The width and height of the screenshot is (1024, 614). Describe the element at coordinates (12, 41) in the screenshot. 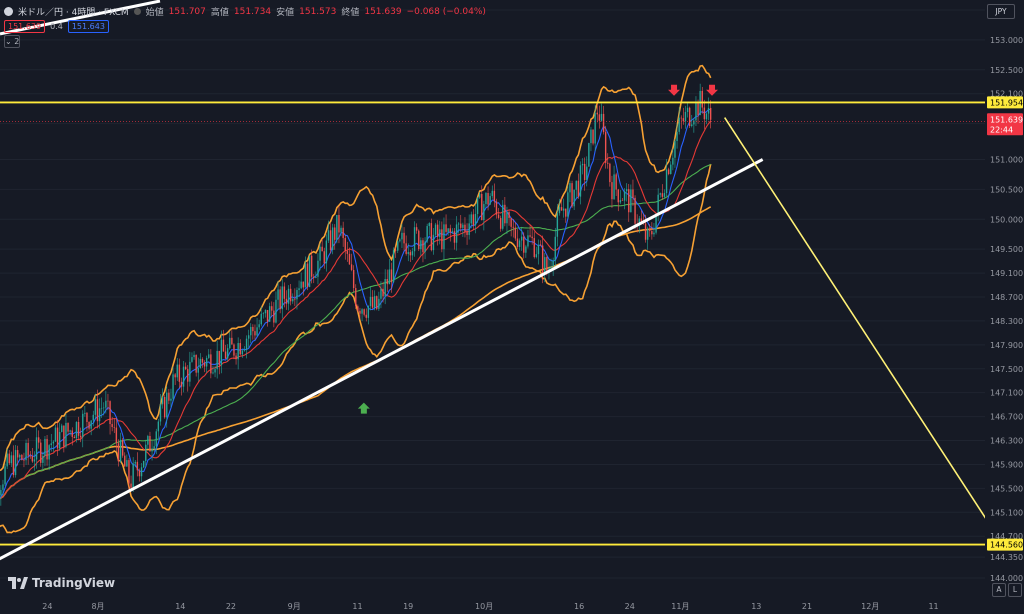

I see `indicators-collapse-button: ⌄ 2` at that location.